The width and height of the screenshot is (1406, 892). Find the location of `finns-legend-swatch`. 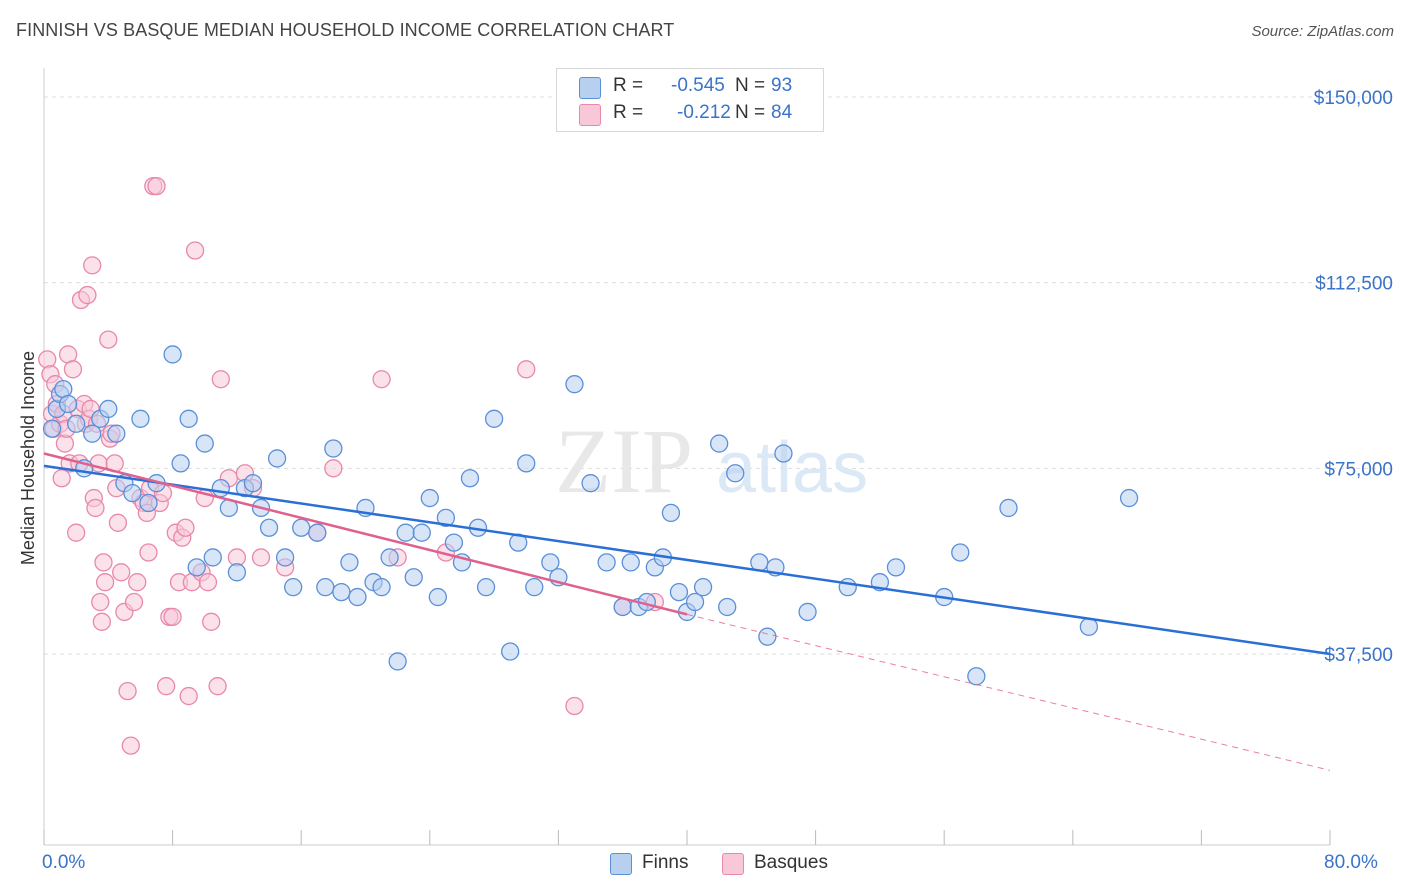

finns-legend-swatch is located at coordinates (621, 864).